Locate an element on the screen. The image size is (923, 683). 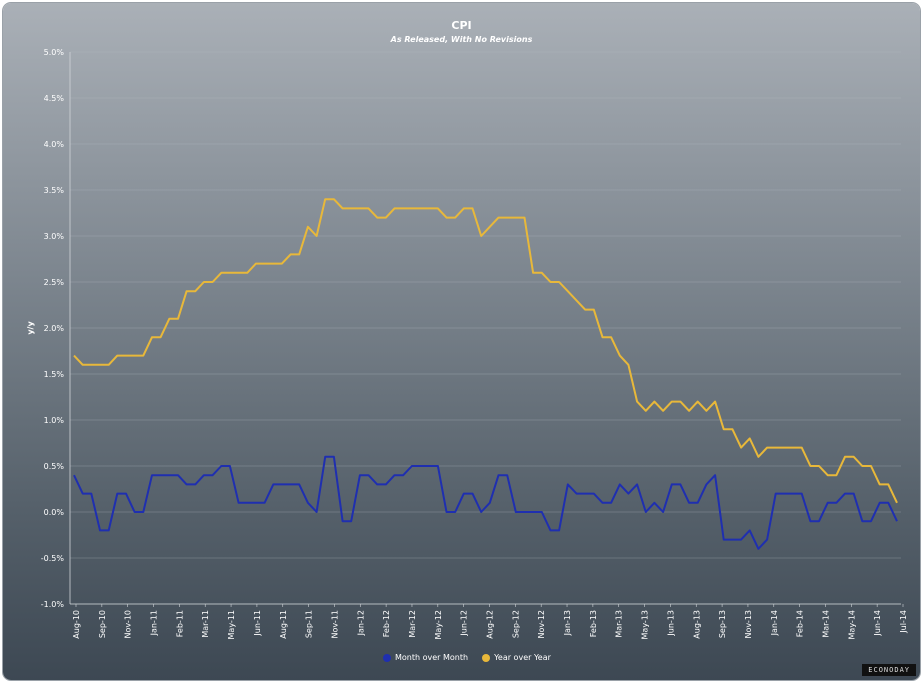
series-line-mom is located at coordinates (485, 502).